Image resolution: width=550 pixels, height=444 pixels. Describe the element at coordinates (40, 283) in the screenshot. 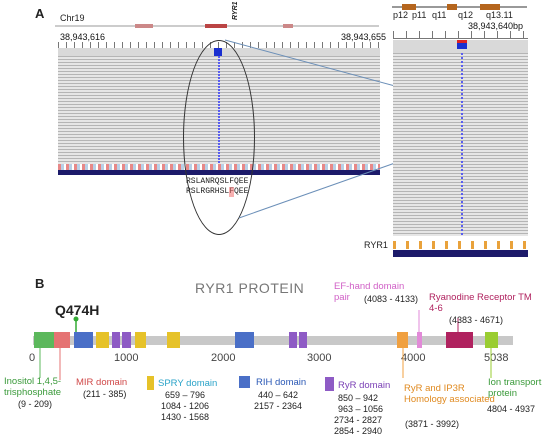

I see `panel-b-label: B` at that location.